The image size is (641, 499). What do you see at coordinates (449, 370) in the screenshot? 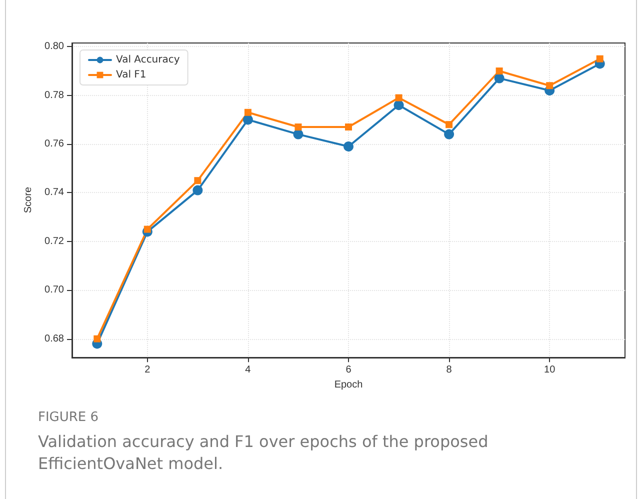
I see `x-tick-label: 8` at bounding box center [449, 370].